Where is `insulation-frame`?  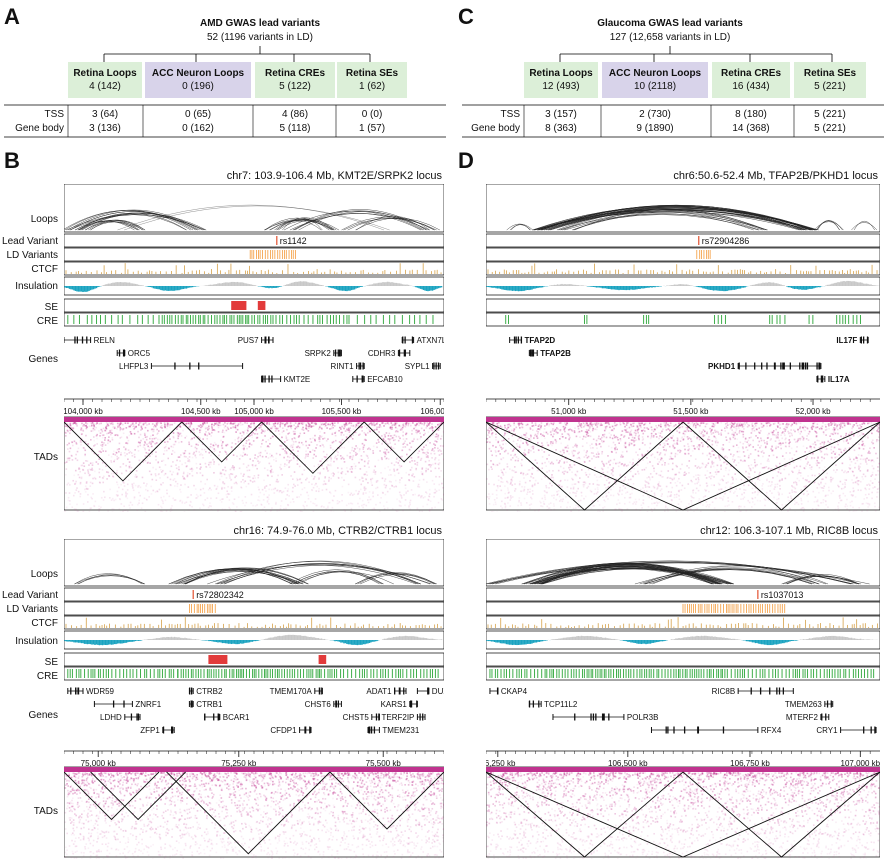
insulation-frame is located at coordinates (683, 286).